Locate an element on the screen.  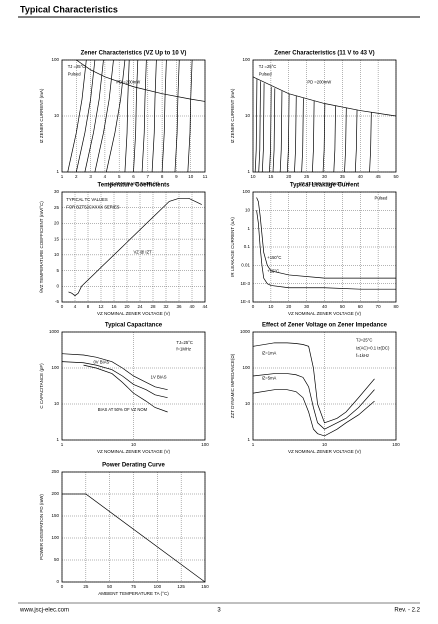
annotation: f=1MHz is located at coordinates (183, 348).